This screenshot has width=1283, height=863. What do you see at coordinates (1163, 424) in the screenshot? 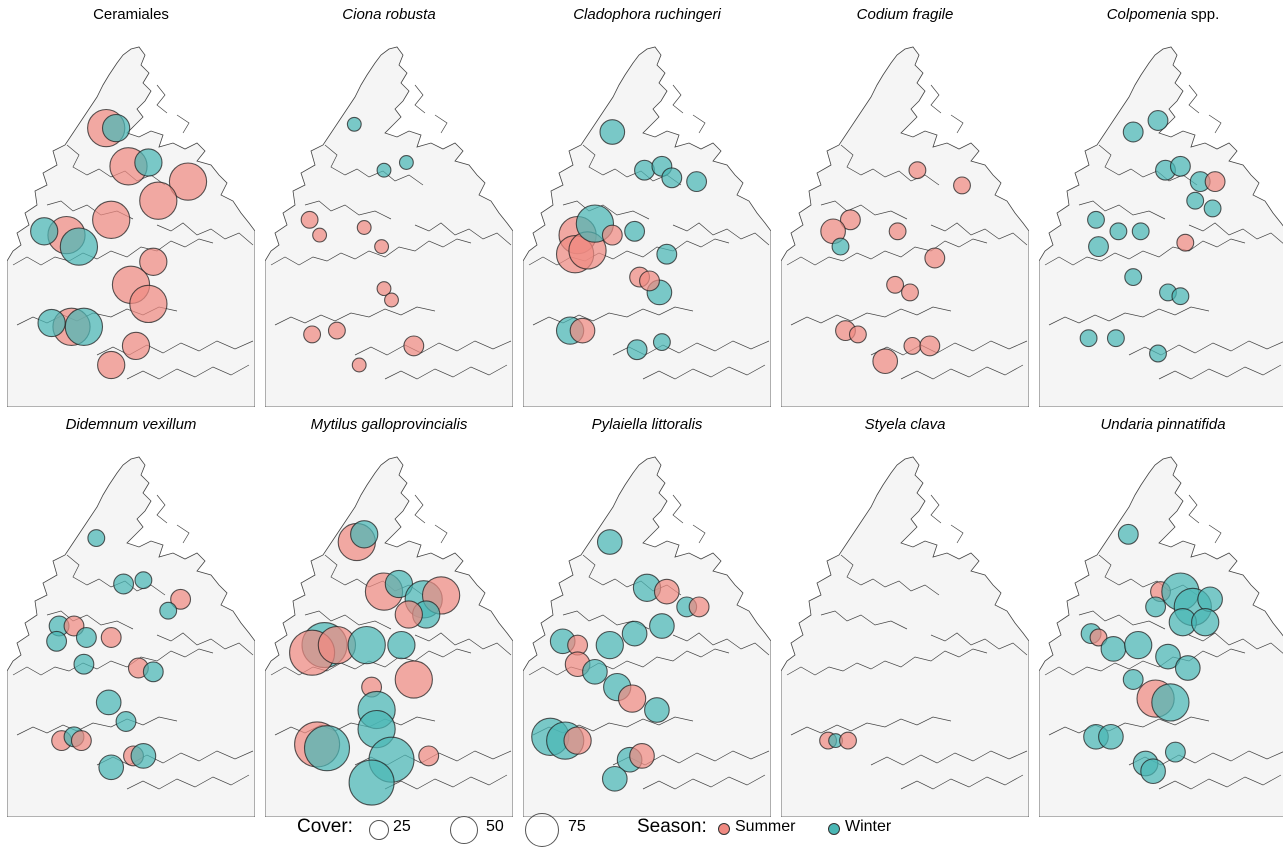
I see `species-name: Undaria pinnatifida` at bounding box center [1163, 424].